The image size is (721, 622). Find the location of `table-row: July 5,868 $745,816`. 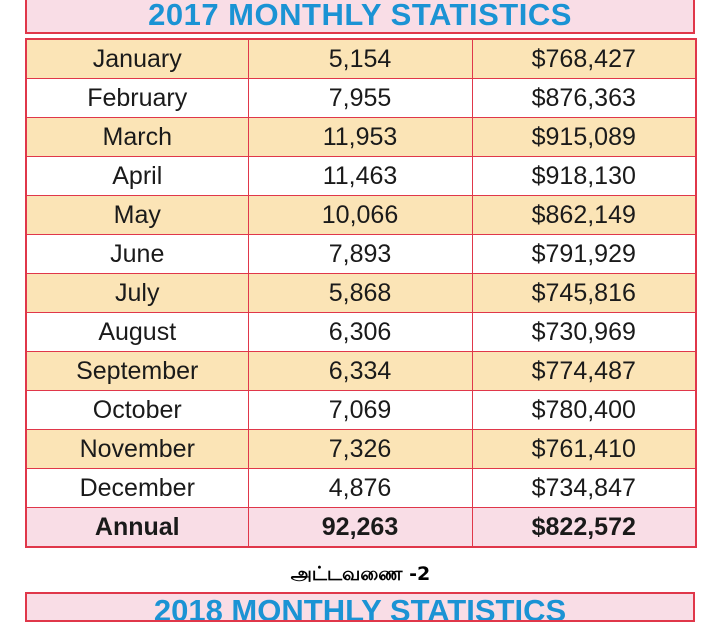

table-row: July 5,868 $745,816 is located at coordinates (361, 293).